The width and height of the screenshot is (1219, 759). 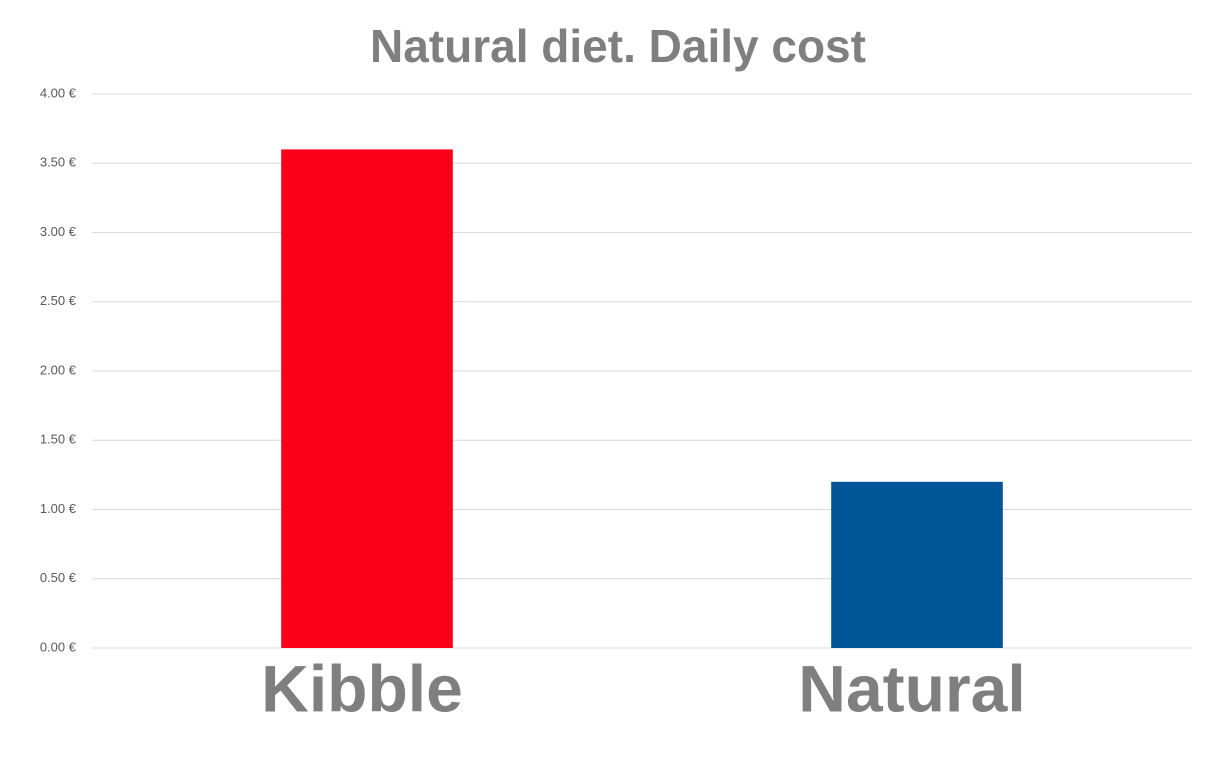 I want to click on chart-title: Natural diet. Daily cost, so click(x=618, y=46).